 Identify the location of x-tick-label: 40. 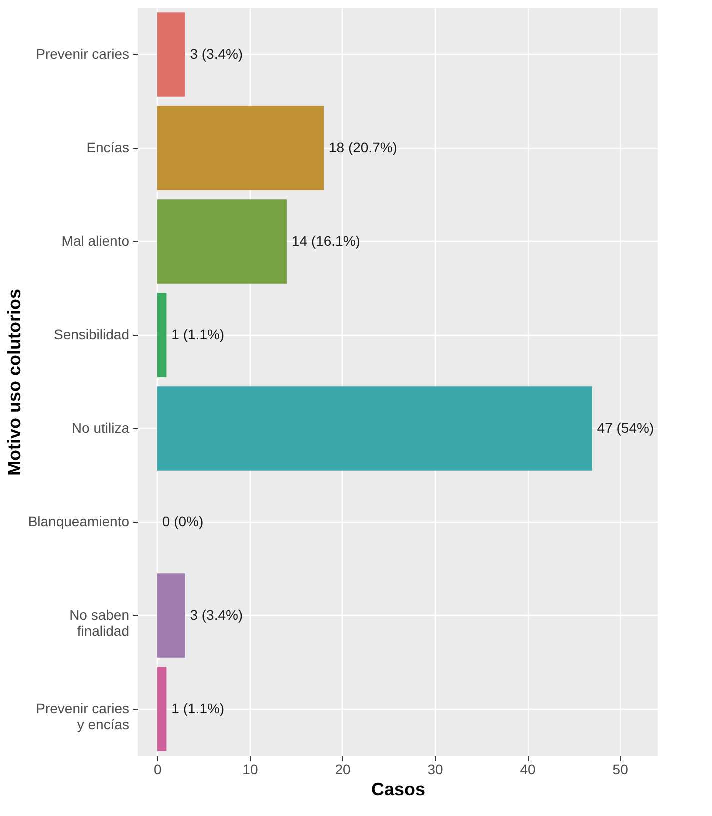
(528, 770).